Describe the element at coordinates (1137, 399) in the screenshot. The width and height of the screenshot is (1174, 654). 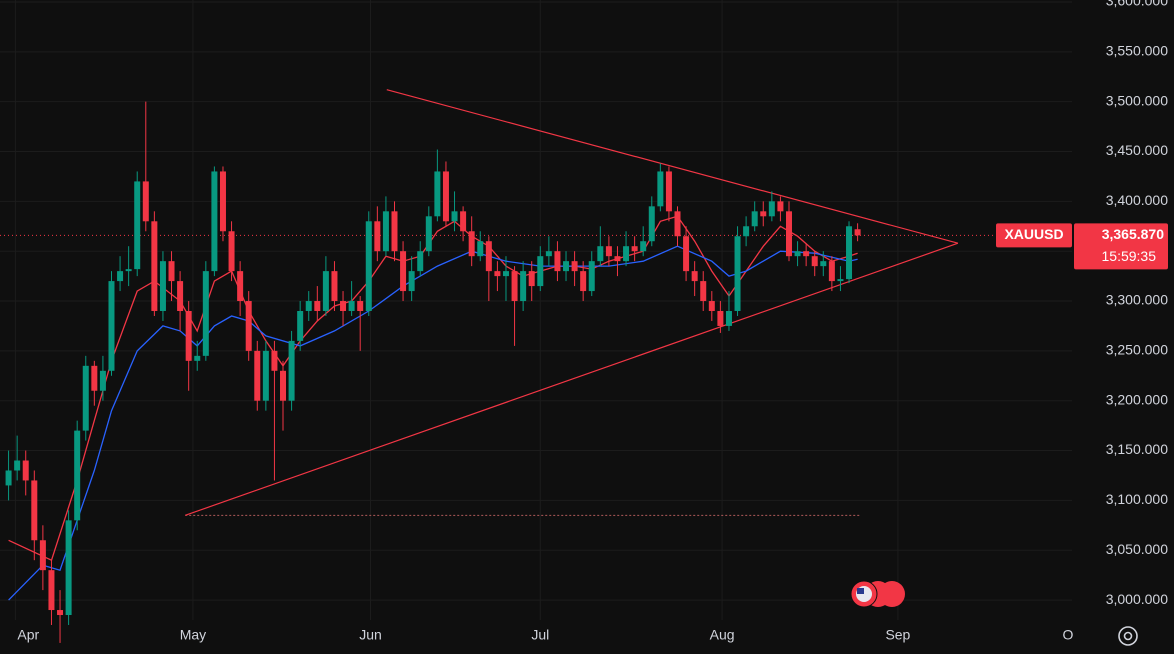
I see `y-tick-label: 3,200.000` at that location.